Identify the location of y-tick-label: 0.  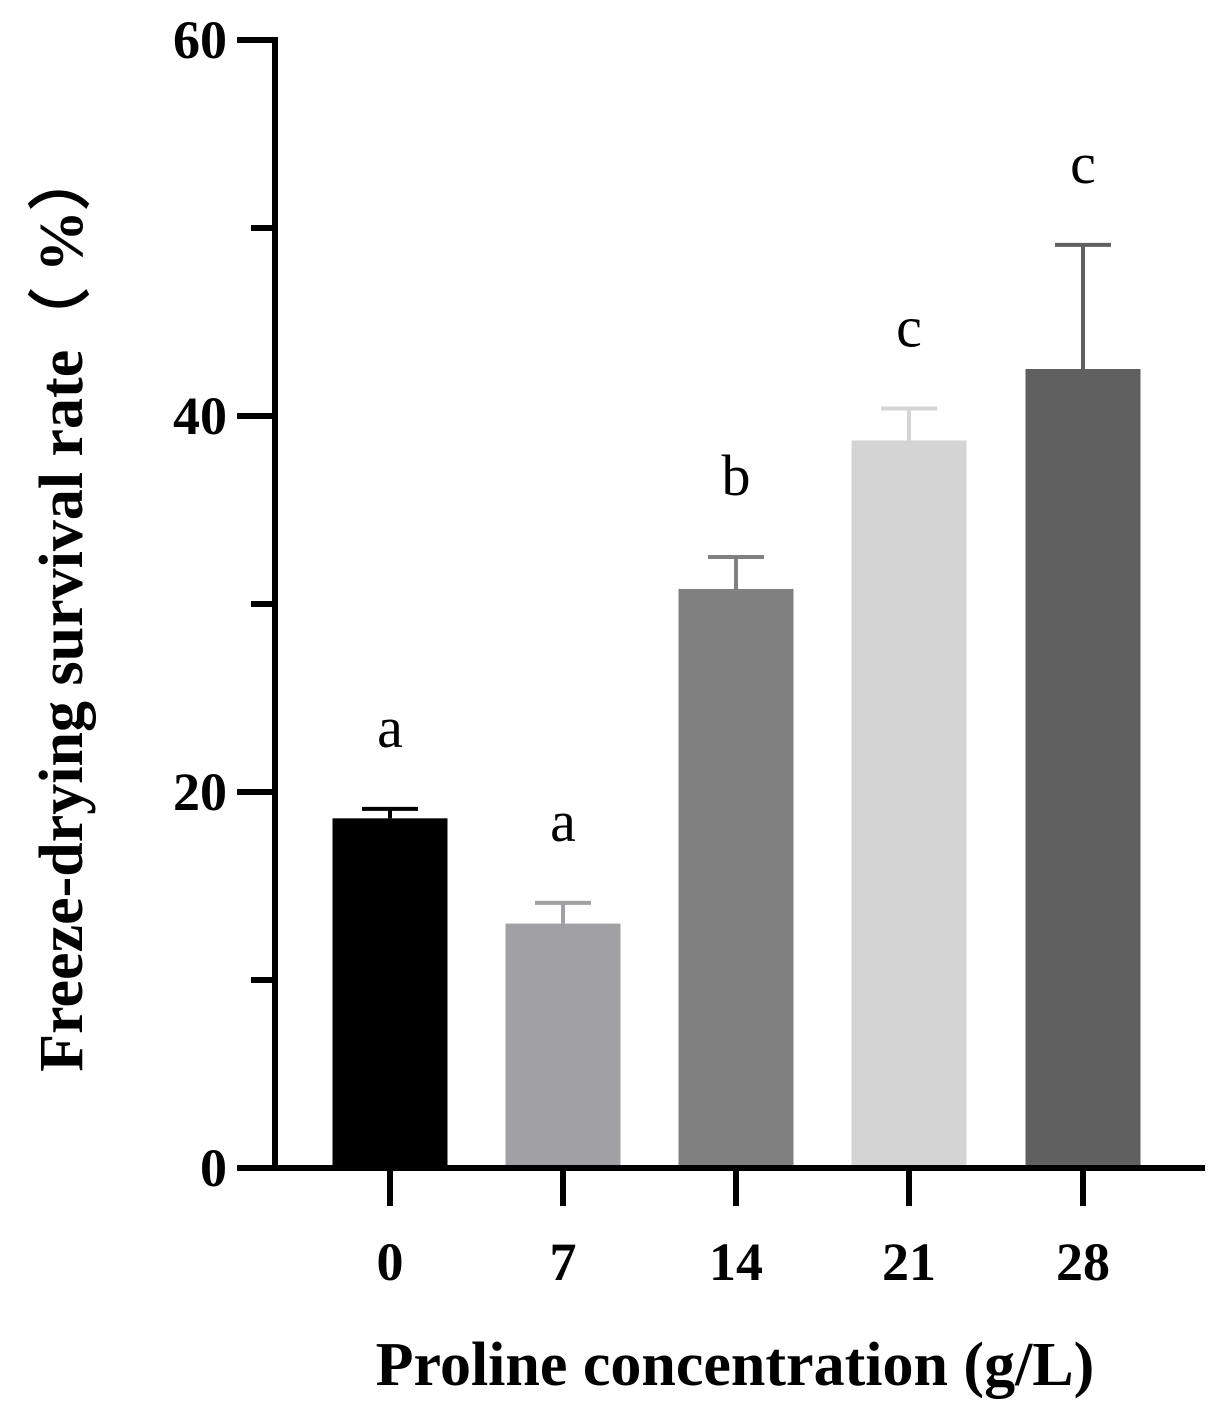
(213, 1168).